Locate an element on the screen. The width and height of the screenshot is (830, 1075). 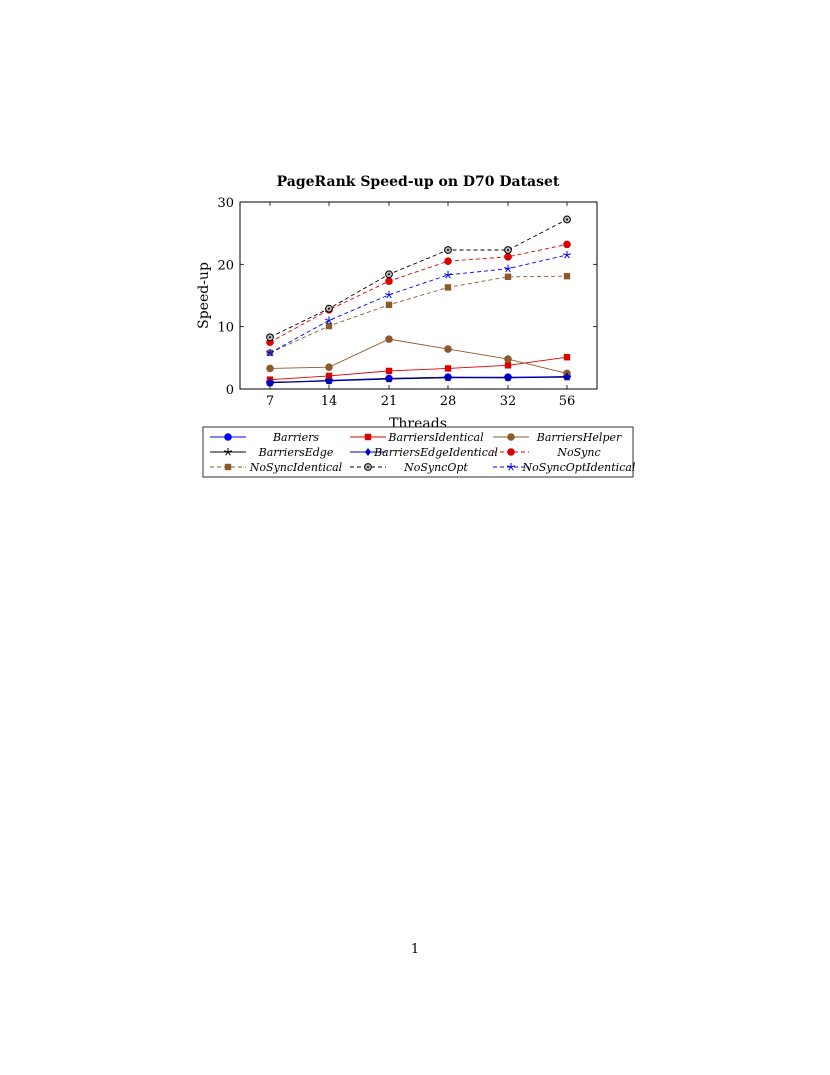
x-tick-label: 7 is located at coordinates (270, 401).